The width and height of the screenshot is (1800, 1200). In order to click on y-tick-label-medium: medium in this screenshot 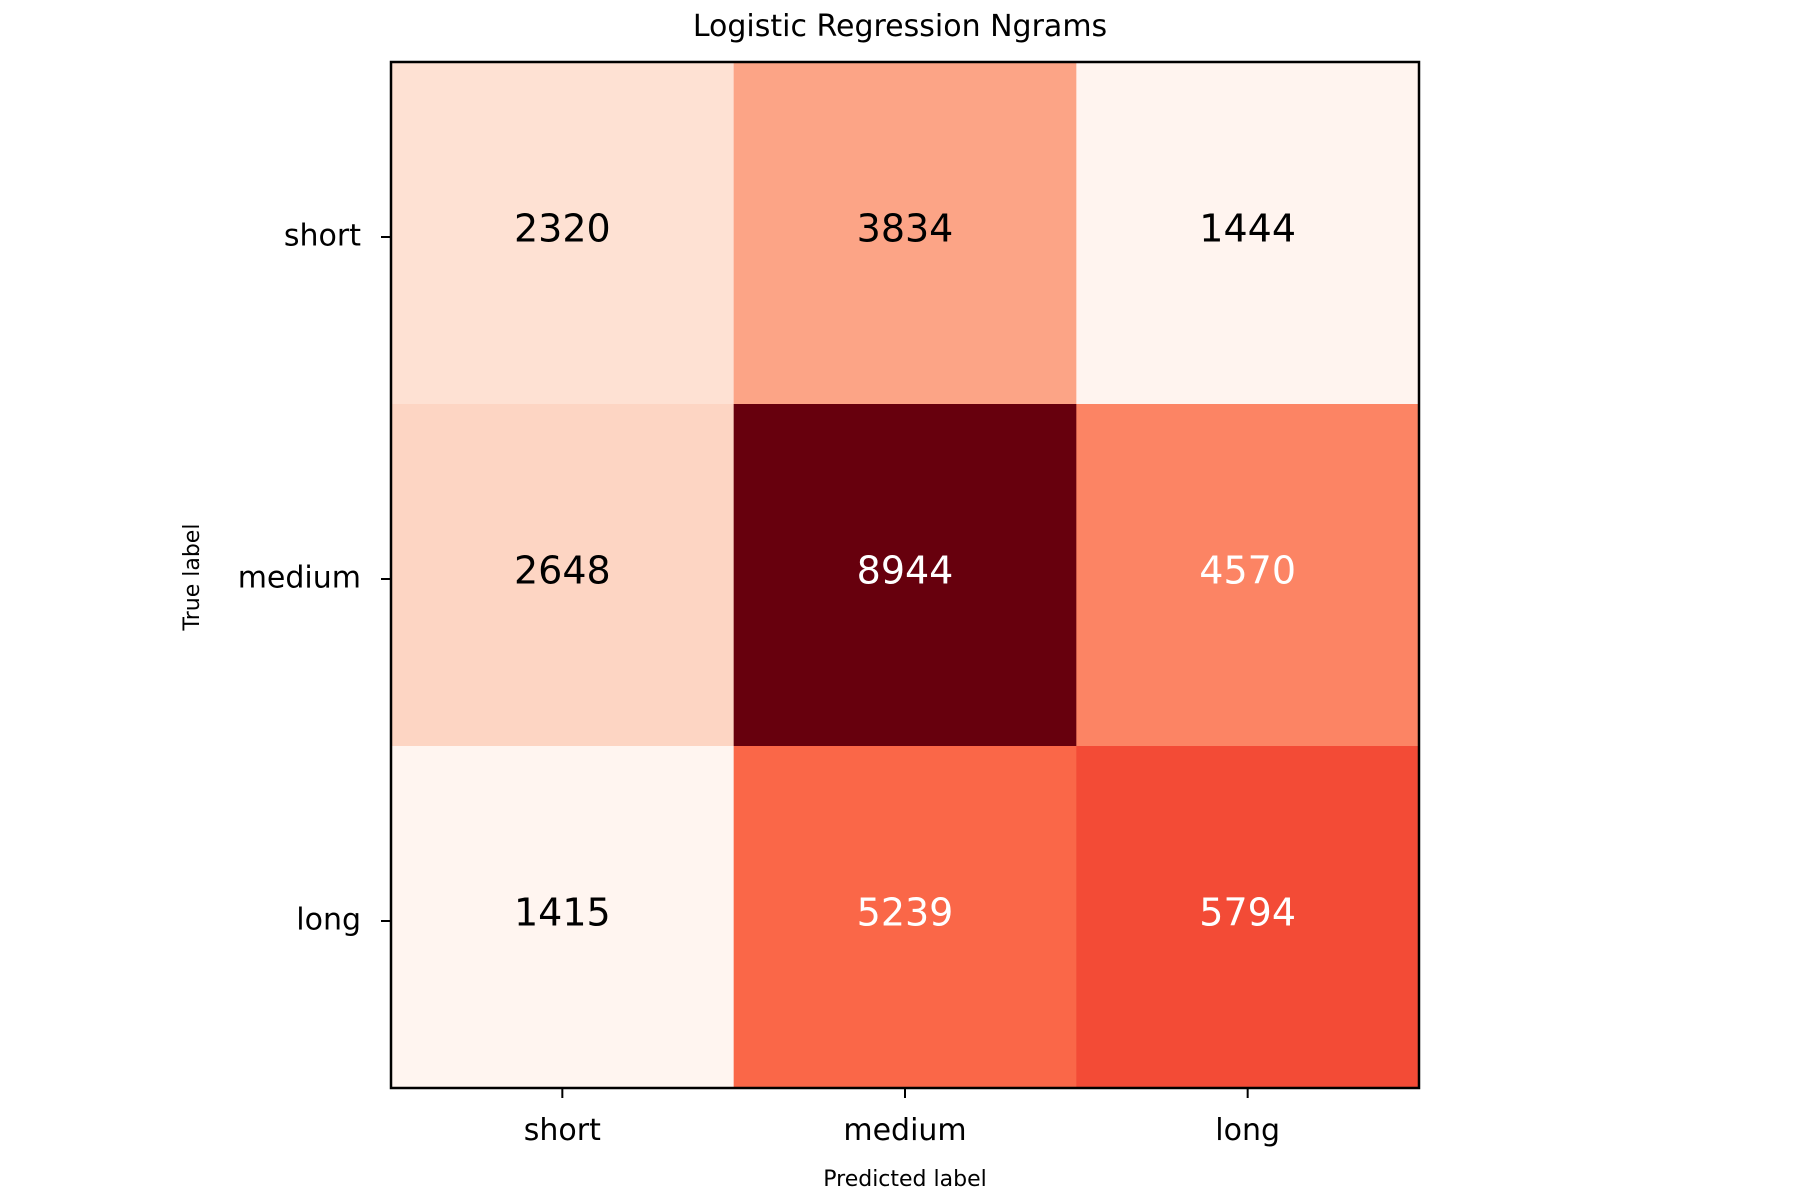, I will do `click(299, 578)`.